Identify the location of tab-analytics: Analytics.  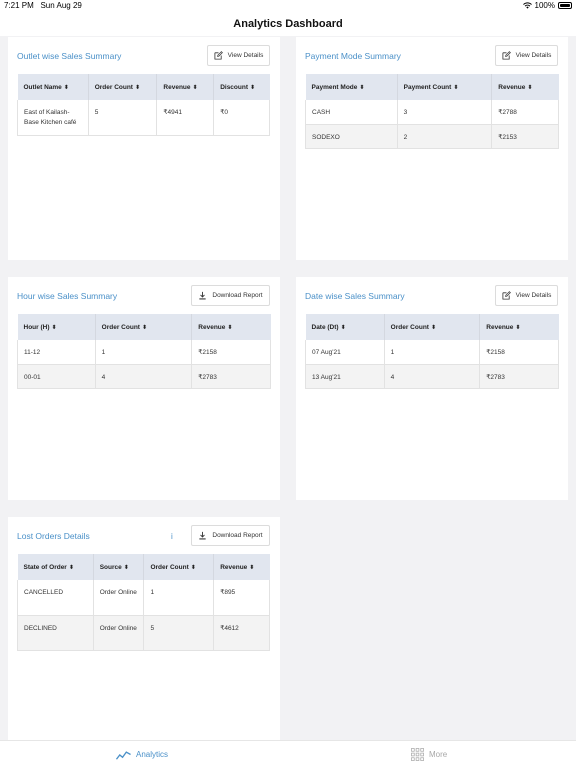
(142, 754).